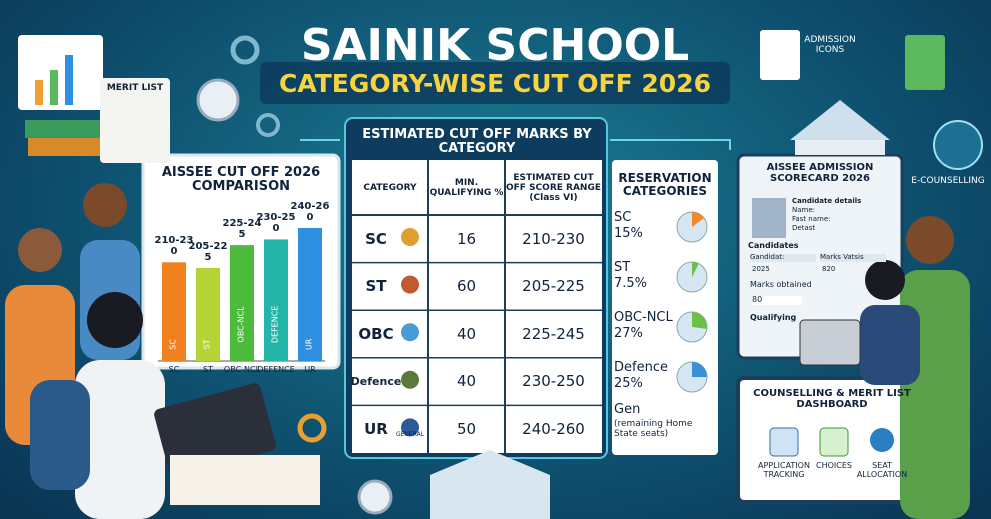 This screenshot has width=991, height=519. What do you see at coordinates (477, 306) in the screenshot?
I see `table-bg` at bounding box center [477, 306].